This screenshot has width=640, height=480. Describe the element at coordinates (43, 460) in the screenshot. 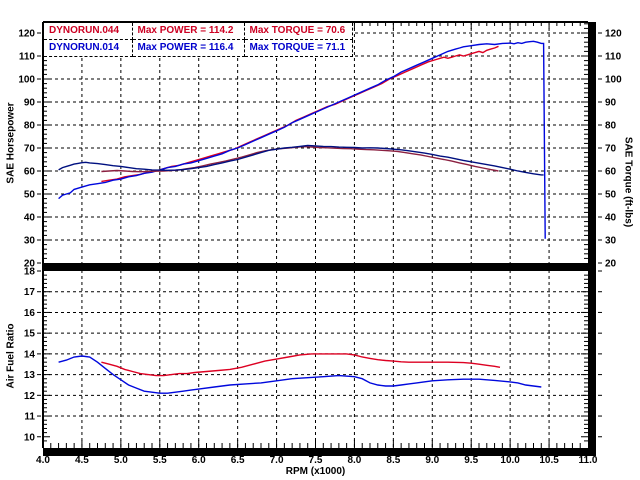

I see `rpm-tick-label: 4.0` at that location.